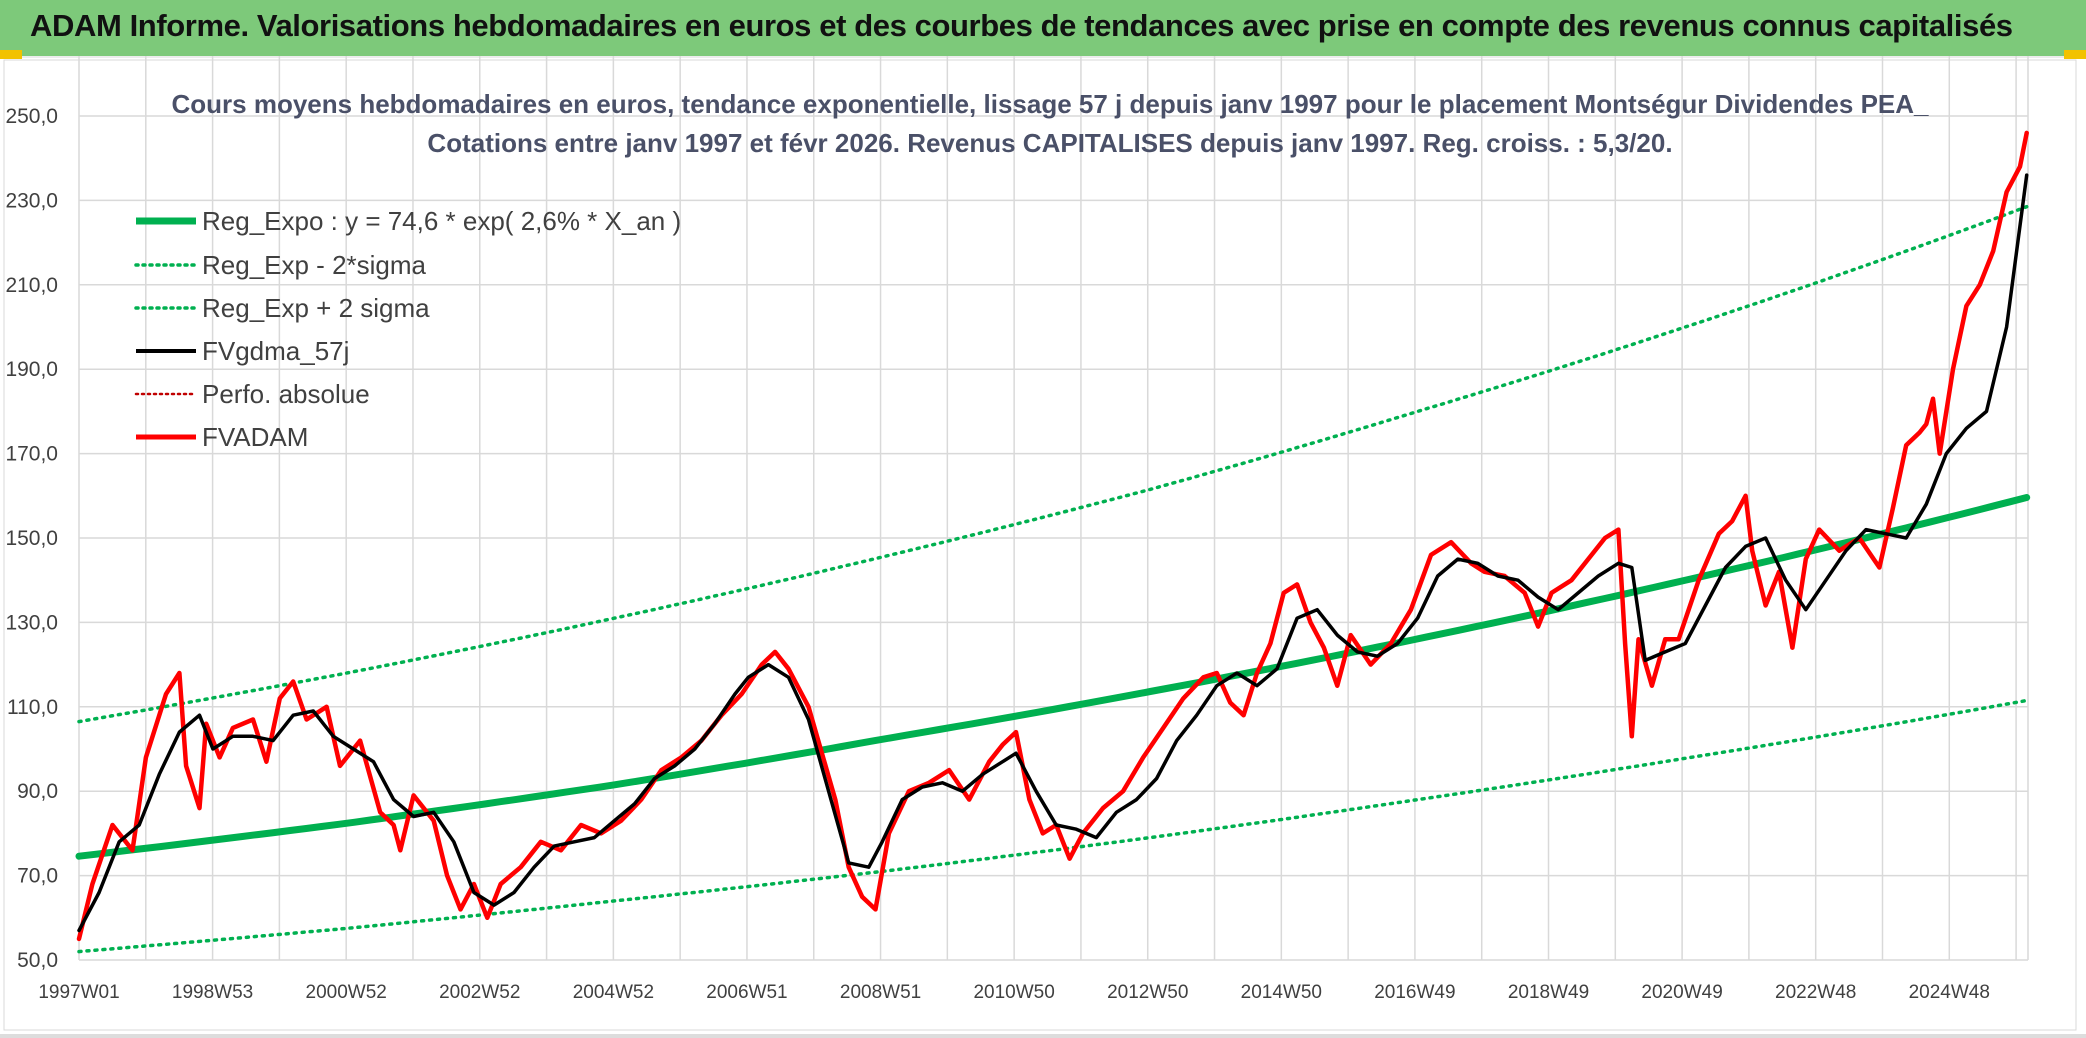 The width and height of the screenshot is (2086, 1038). I want to click on y-tick-label: 230,0, so click(31, 200).